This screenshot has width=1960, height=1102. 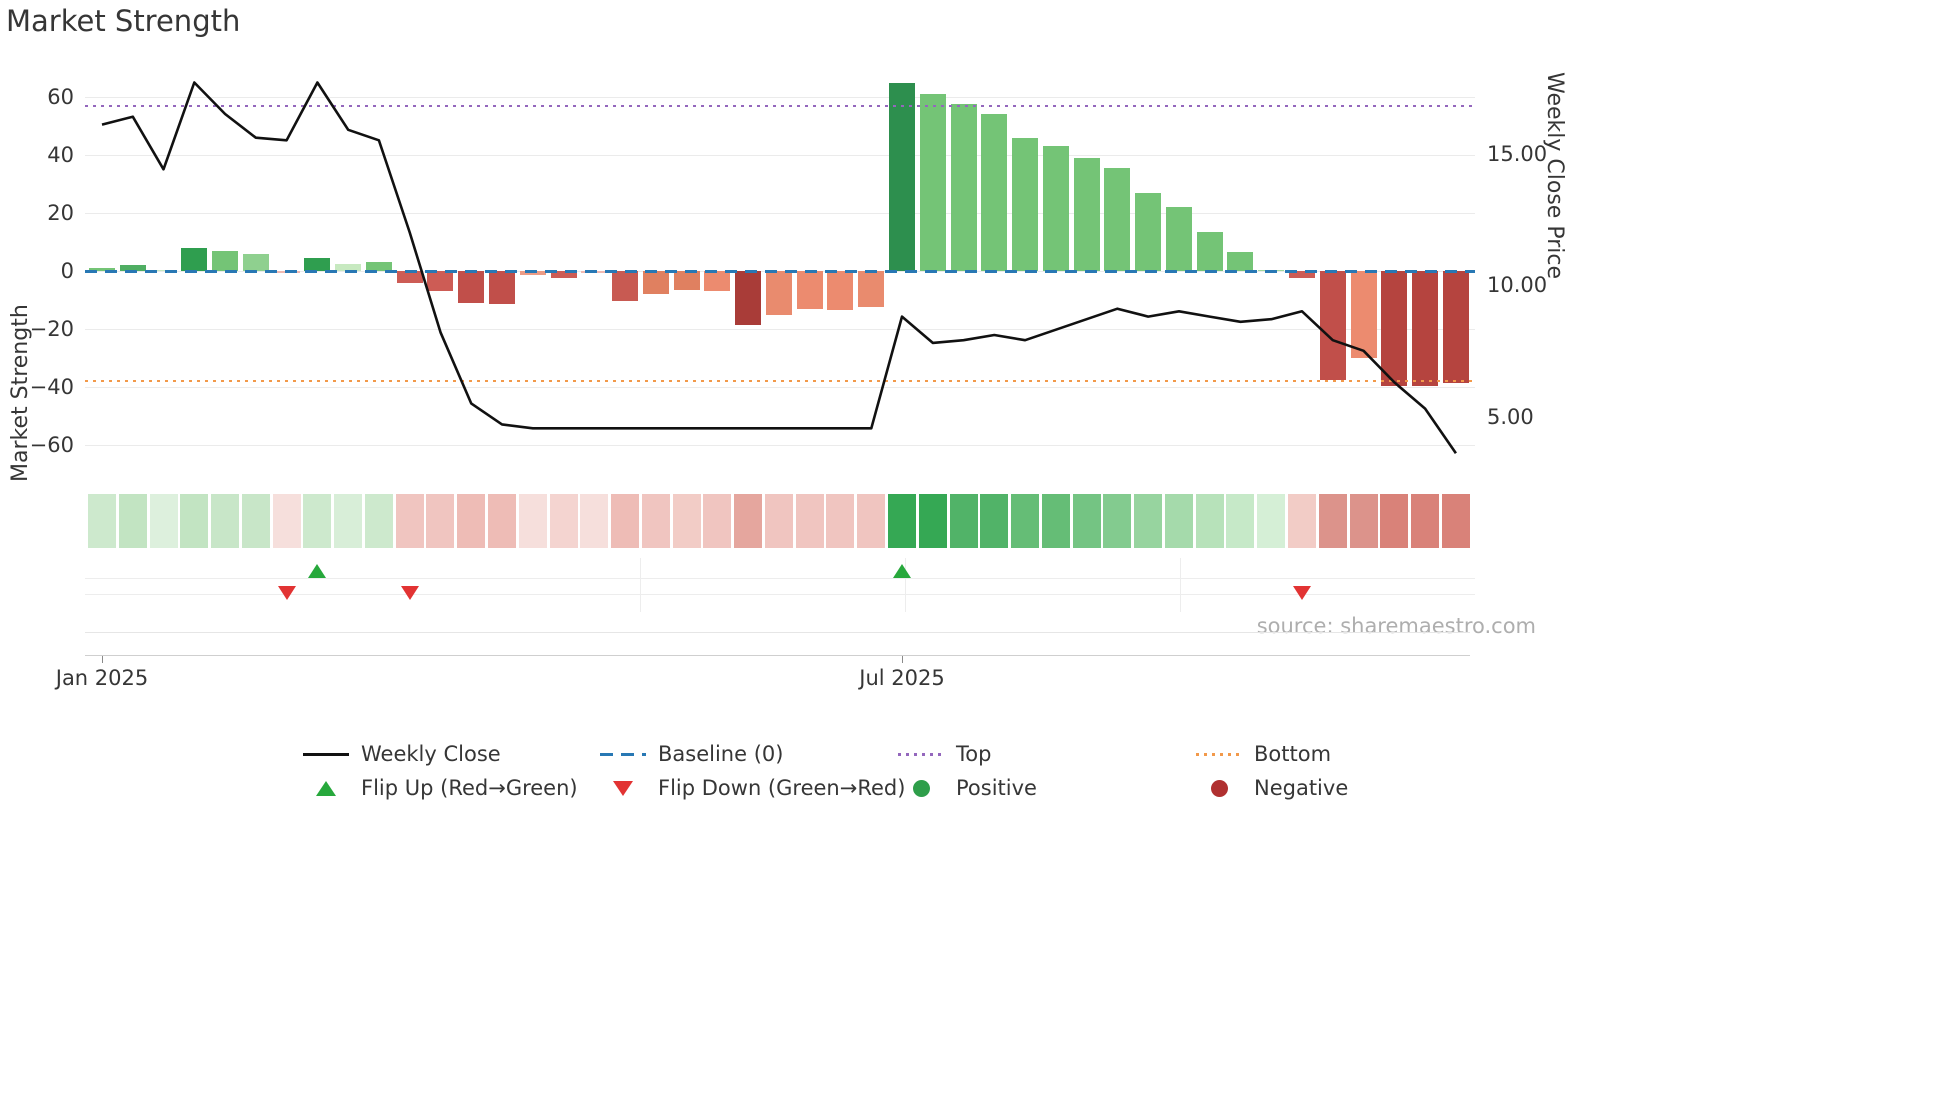 I want to click on circle-neg-swatch-icon, so click(x=1219, y=788).